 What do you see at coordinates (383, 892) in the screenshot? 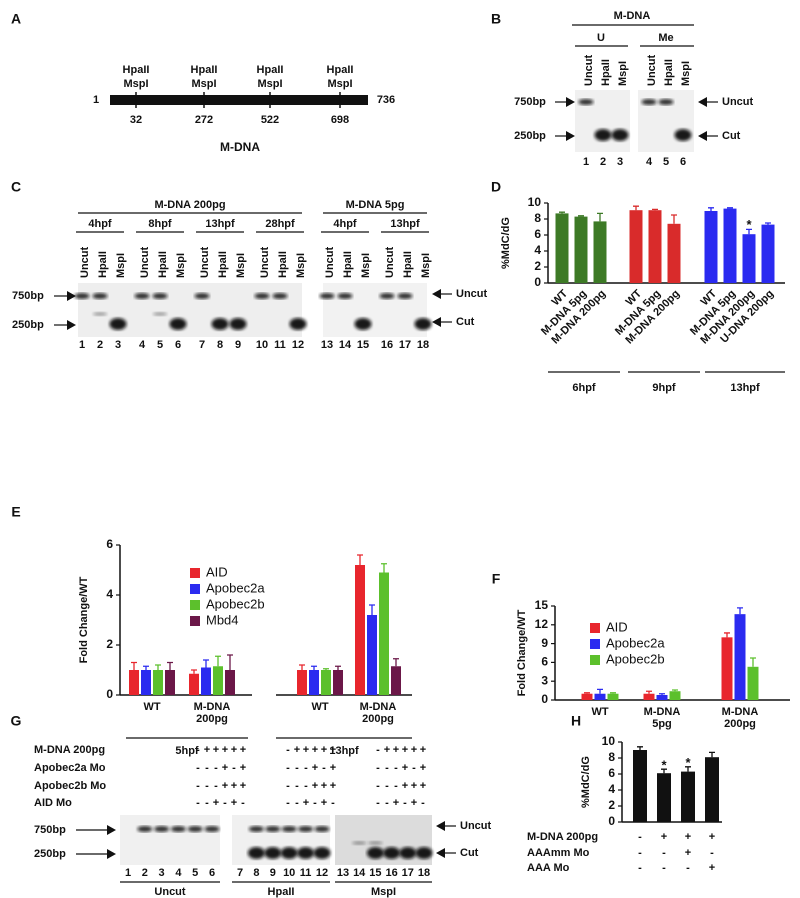
I see `gel-name: MspI` at bounding box center [383, 892].